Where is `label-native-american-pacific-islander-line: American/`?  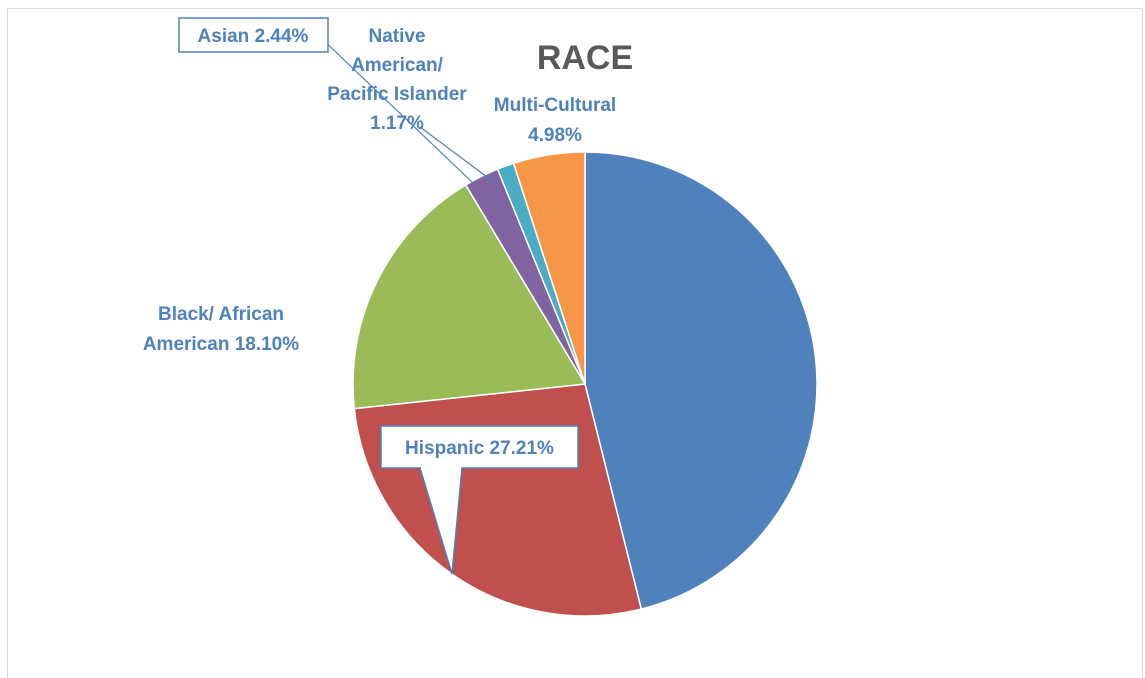
label-native-american-pacific-islander-line: American/ is located at coordinates (397, 65).